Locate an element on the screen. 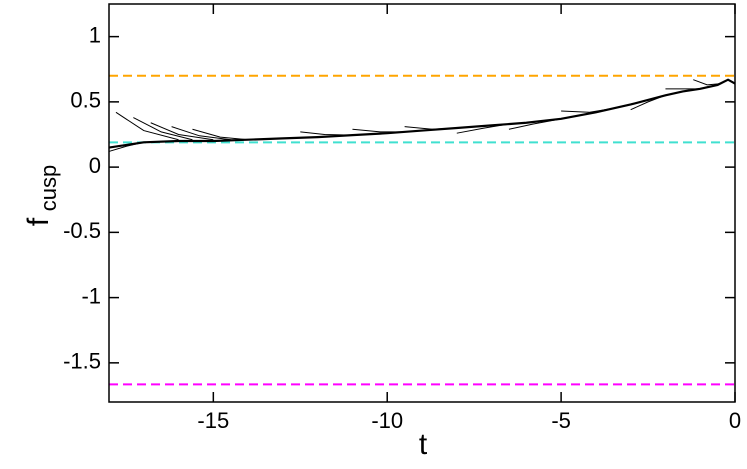 The image size is (747, 469). y-tick-label: 1 is located at coordinates (95, 34).